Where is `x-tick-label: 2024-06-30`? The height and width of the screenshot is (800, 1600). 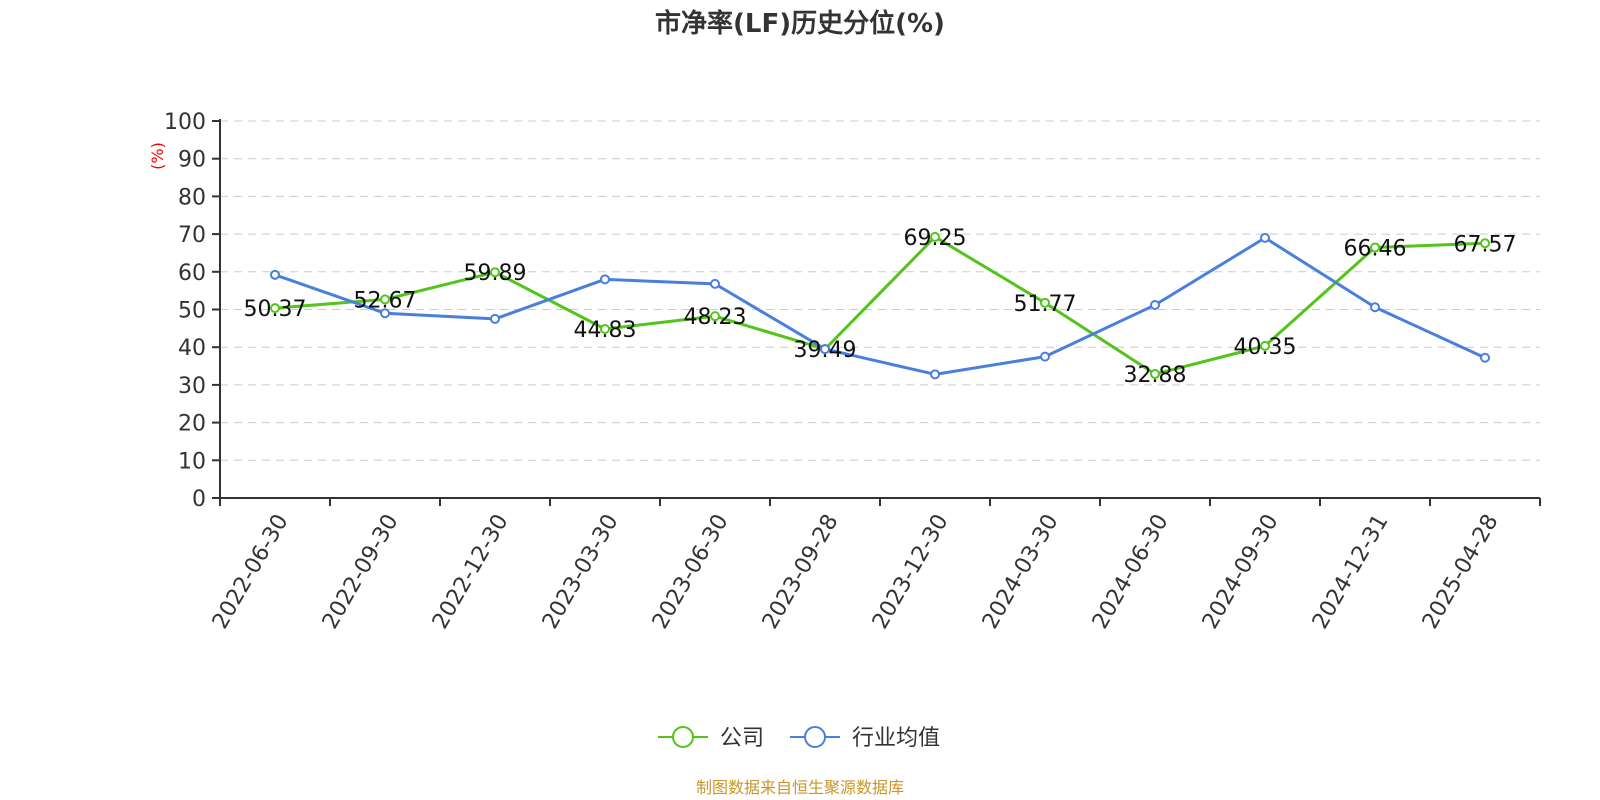
x-tick-label: 2024-06-30 is located at coordinates (1131, 571).